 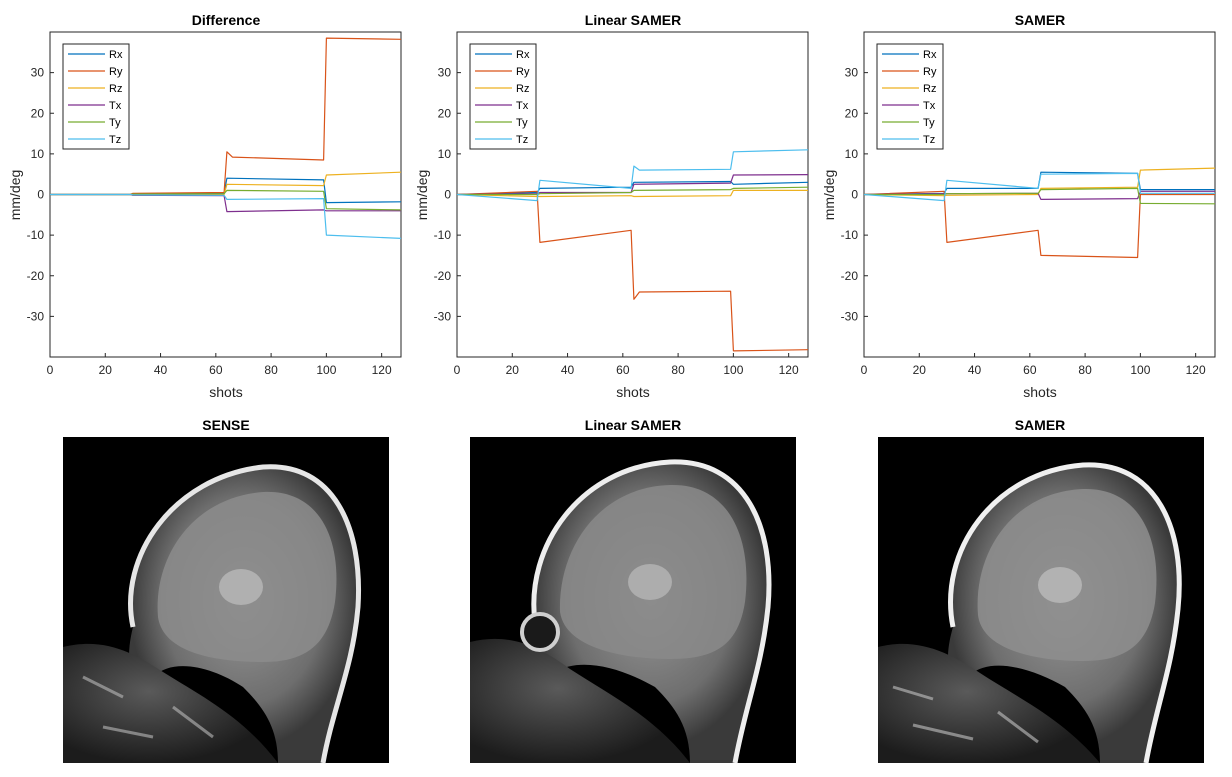 I want to click on image-panel-sense: SENSE, so click(x=226, y=590).